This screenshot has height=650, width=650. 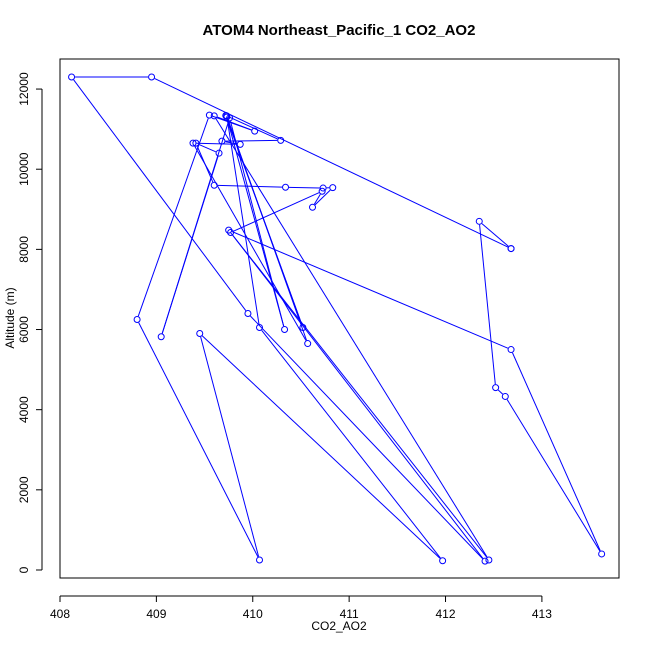 What do you see at coordinates (24, 569) in the screenshot?
I see `y-tick-label: 0` at bounding box center [24, 569].